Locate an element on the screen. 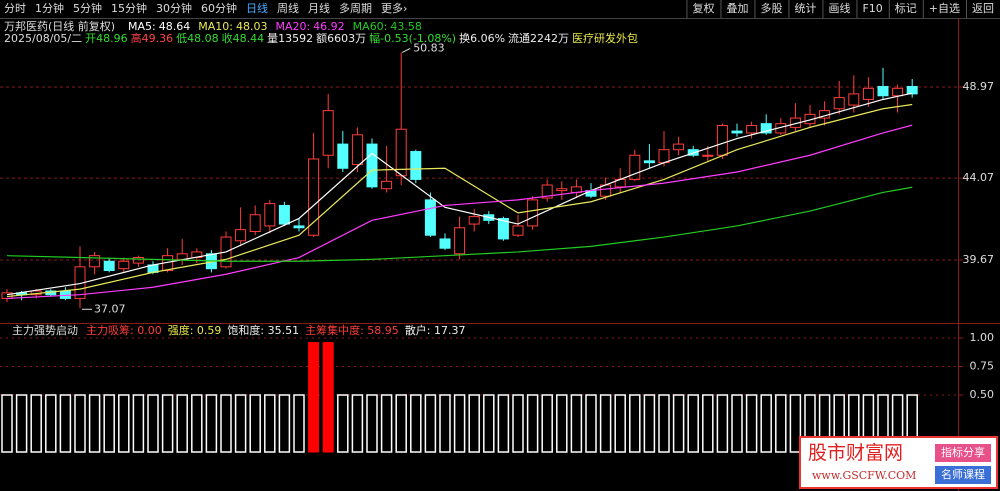  watermark-name: 股市财富网 is located at coordinates (855, 453).